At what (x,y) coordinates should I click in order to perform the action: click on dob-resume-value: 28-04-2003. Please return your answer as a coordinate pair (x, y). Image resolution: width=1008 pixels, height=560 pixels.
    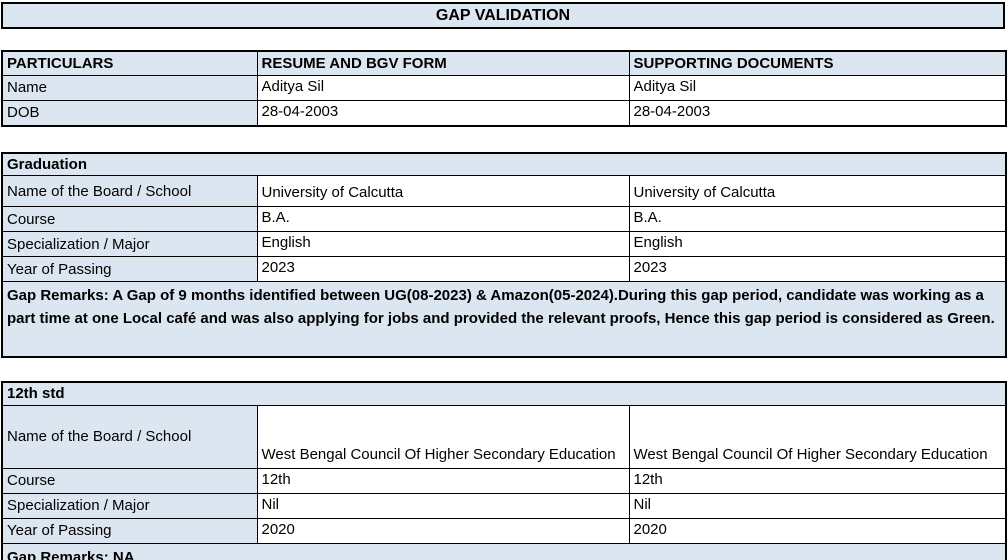
    Looking at the image, I should click on (443, 112).